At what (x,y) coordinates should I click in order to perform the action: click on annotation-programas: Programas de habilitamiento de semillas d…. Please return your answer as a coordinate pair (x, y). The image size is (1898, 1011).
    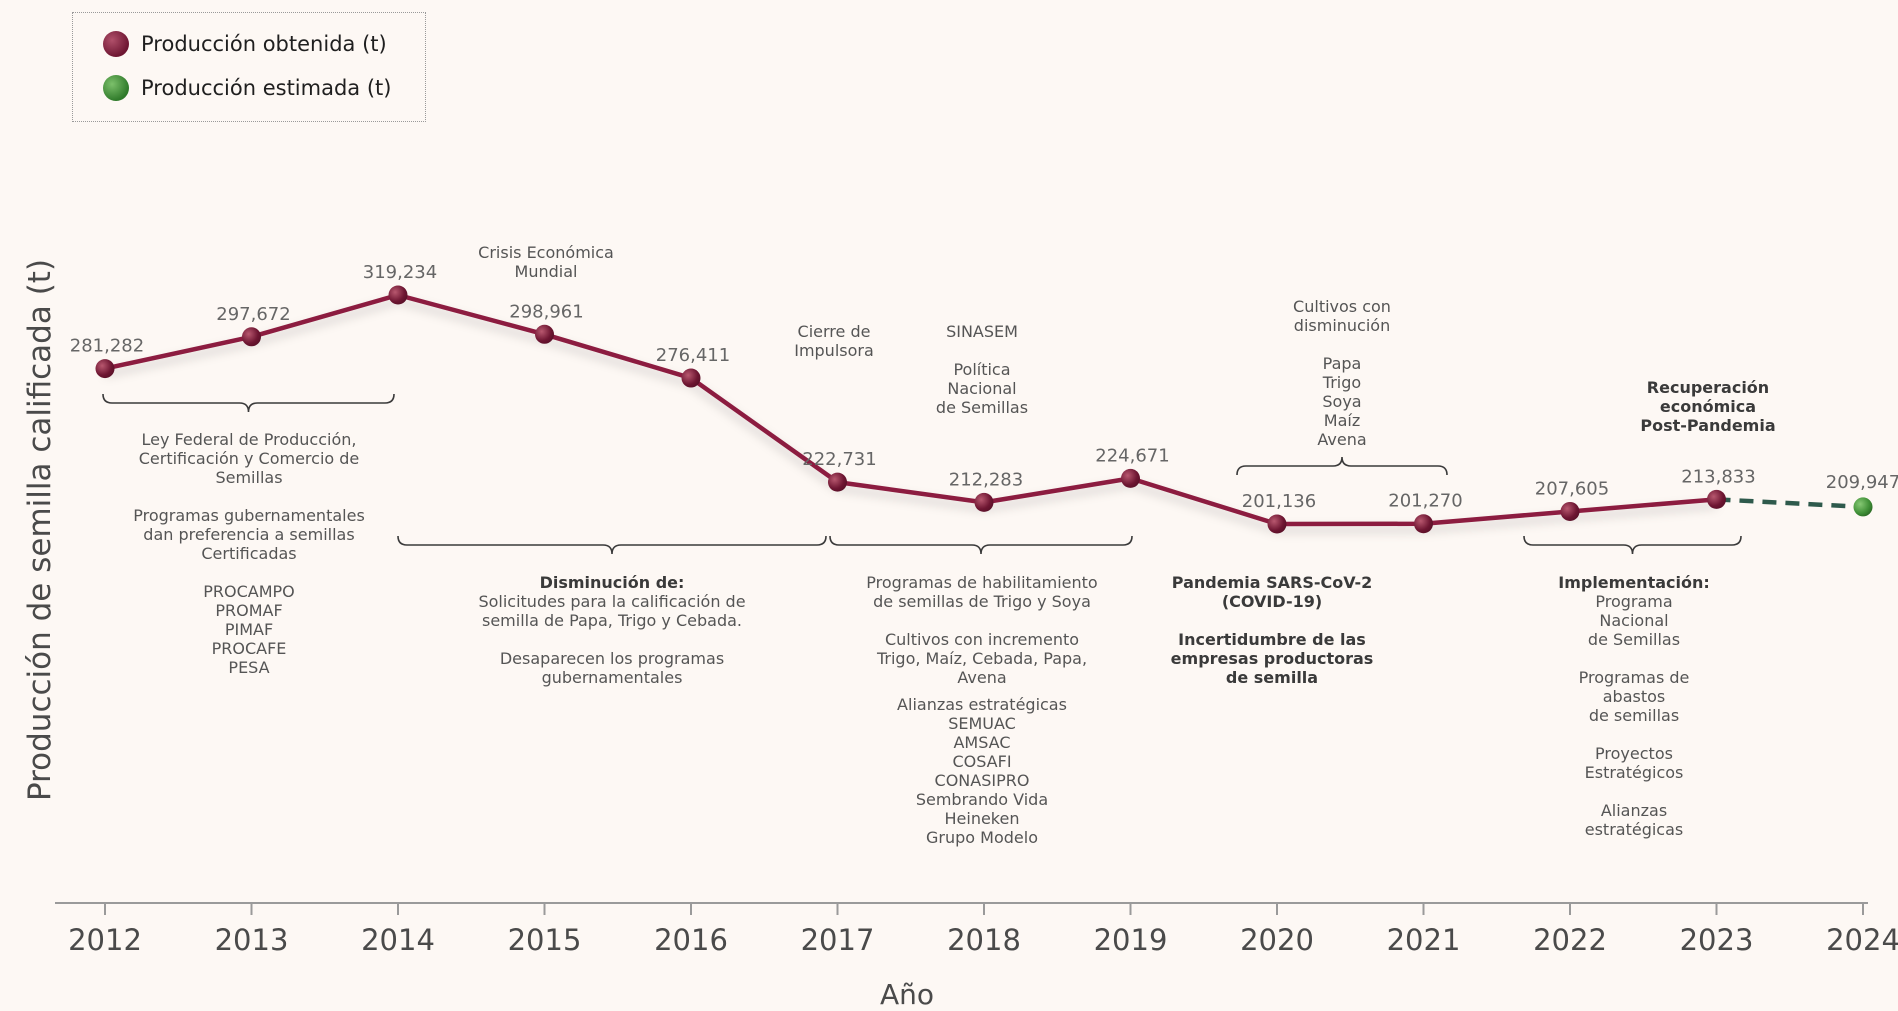
    Looking at the image, I should click on (981, 630).